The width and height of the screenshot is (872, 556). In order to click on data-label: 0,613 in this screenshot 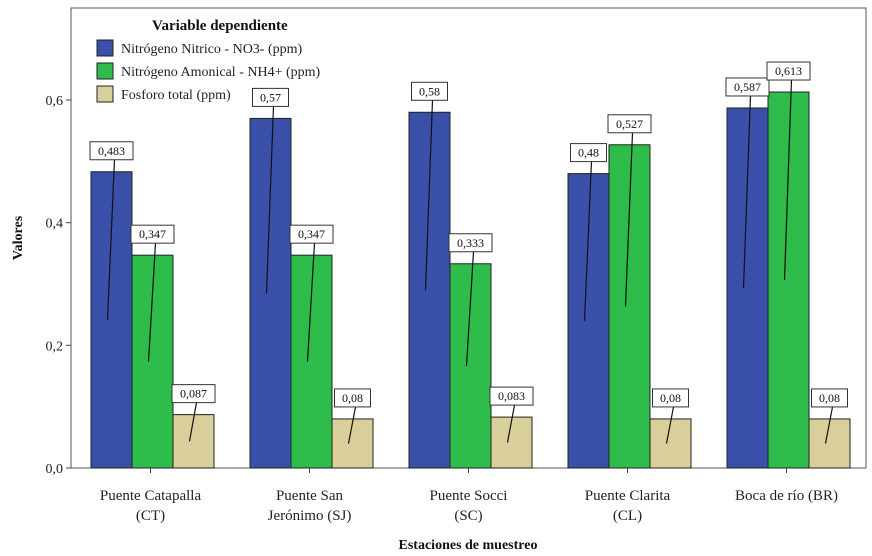, I will do `click(788, 71)`.